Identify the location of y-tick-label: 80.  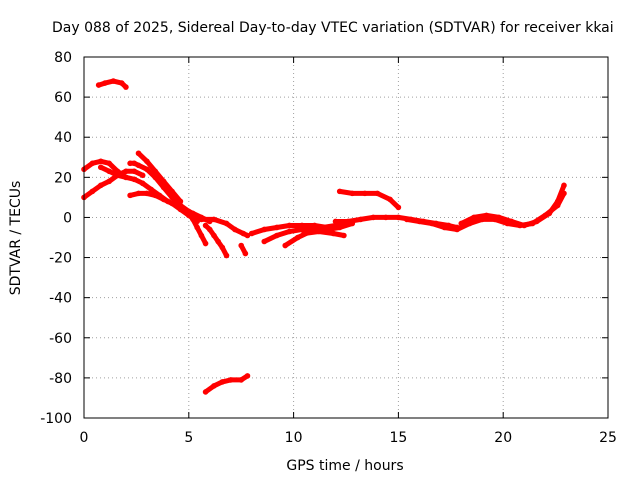
(63, 58).